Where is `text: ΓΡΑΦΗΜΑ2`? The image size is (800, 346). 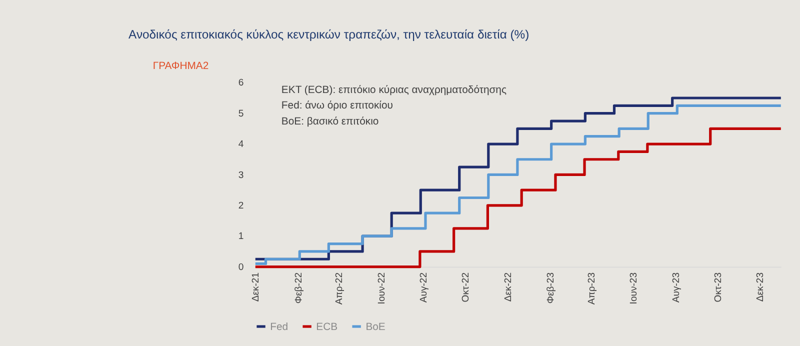
text: ΓΡΑΦΗΜΑ2 is located at coordinates (180, 66).